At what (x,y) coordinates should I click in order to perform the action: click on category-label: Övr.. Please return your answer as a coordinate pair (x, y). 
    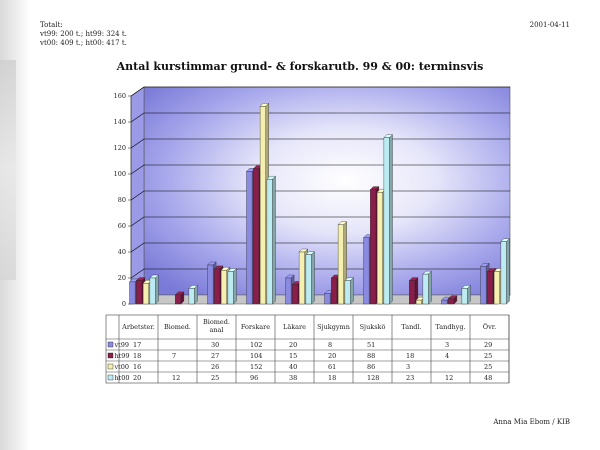
    Looking at the image, I should click on (489, 326).